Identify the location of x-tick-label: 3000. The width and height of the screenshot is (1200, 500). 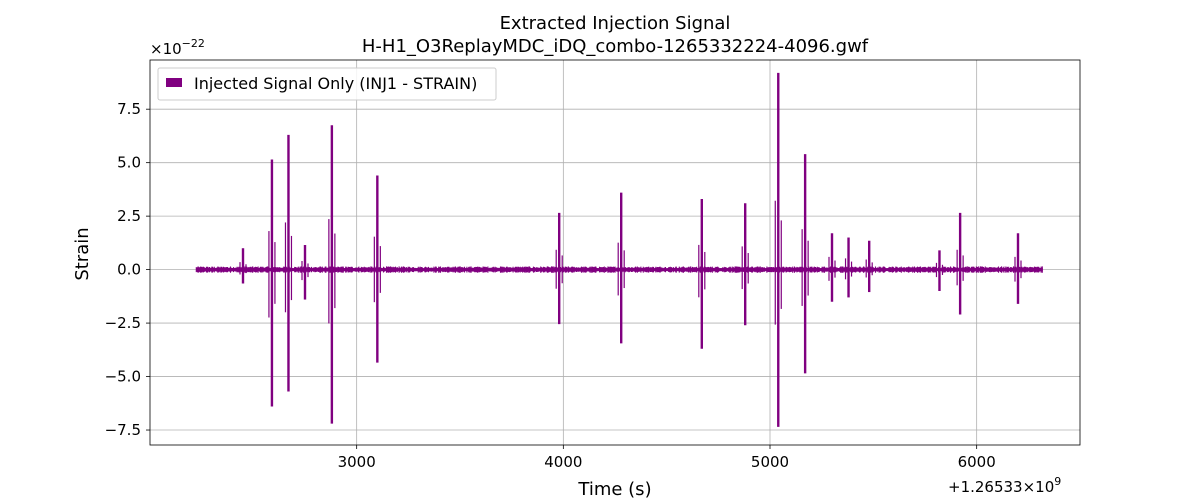
(357, 462).